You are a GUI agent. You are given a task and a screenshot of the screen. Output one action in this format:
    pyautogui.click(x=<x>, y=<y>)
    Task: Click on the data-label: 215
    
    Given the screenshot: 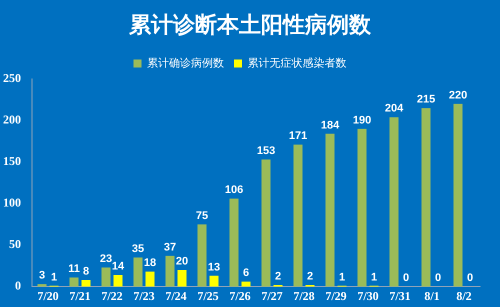 What is the action you would take?
    pyautogui.click(x=426, y=100)
    